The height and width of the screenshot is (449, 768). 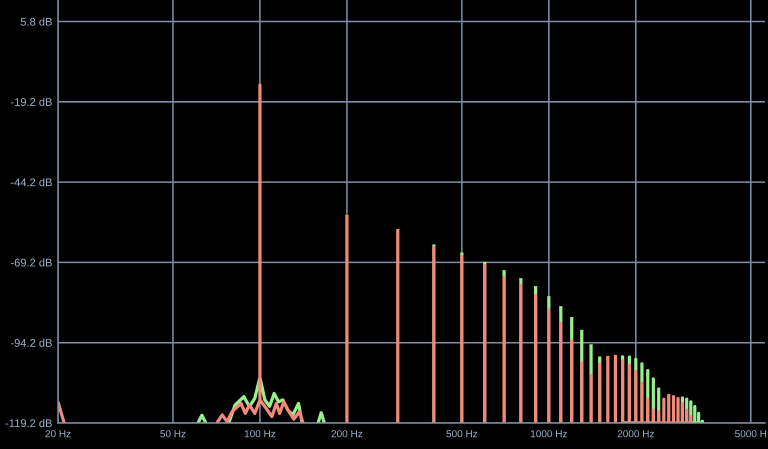 What do you see at coordinates (462, 434) in the screenshot?
I see `x-tick-label: 500 Hz` at bounding box center [462, 434].